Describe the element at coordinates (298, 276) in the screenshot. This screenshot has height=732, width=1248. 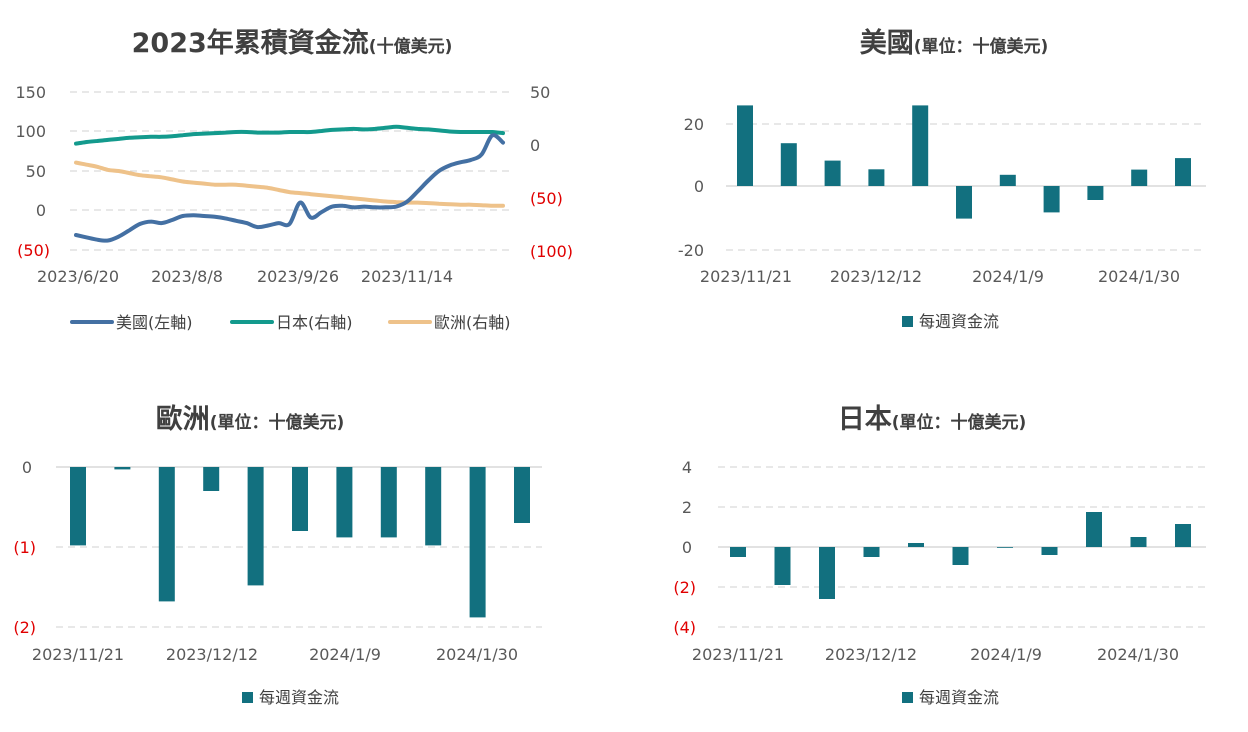
I see `x-tick-label: 2023/9/26` at that location.